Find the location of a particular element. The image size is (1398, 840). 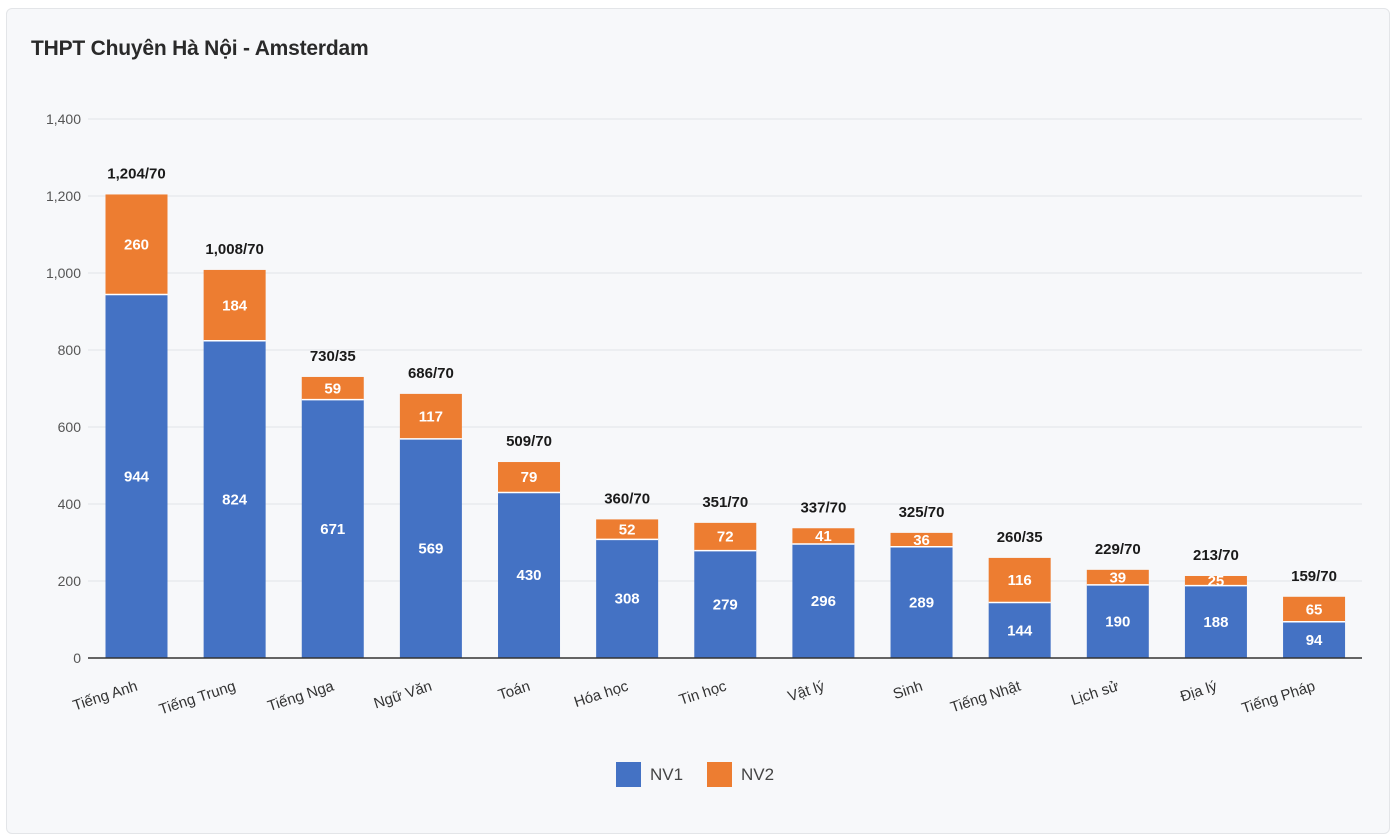

total-label: 360/70 is located at coordinates (627, 498).